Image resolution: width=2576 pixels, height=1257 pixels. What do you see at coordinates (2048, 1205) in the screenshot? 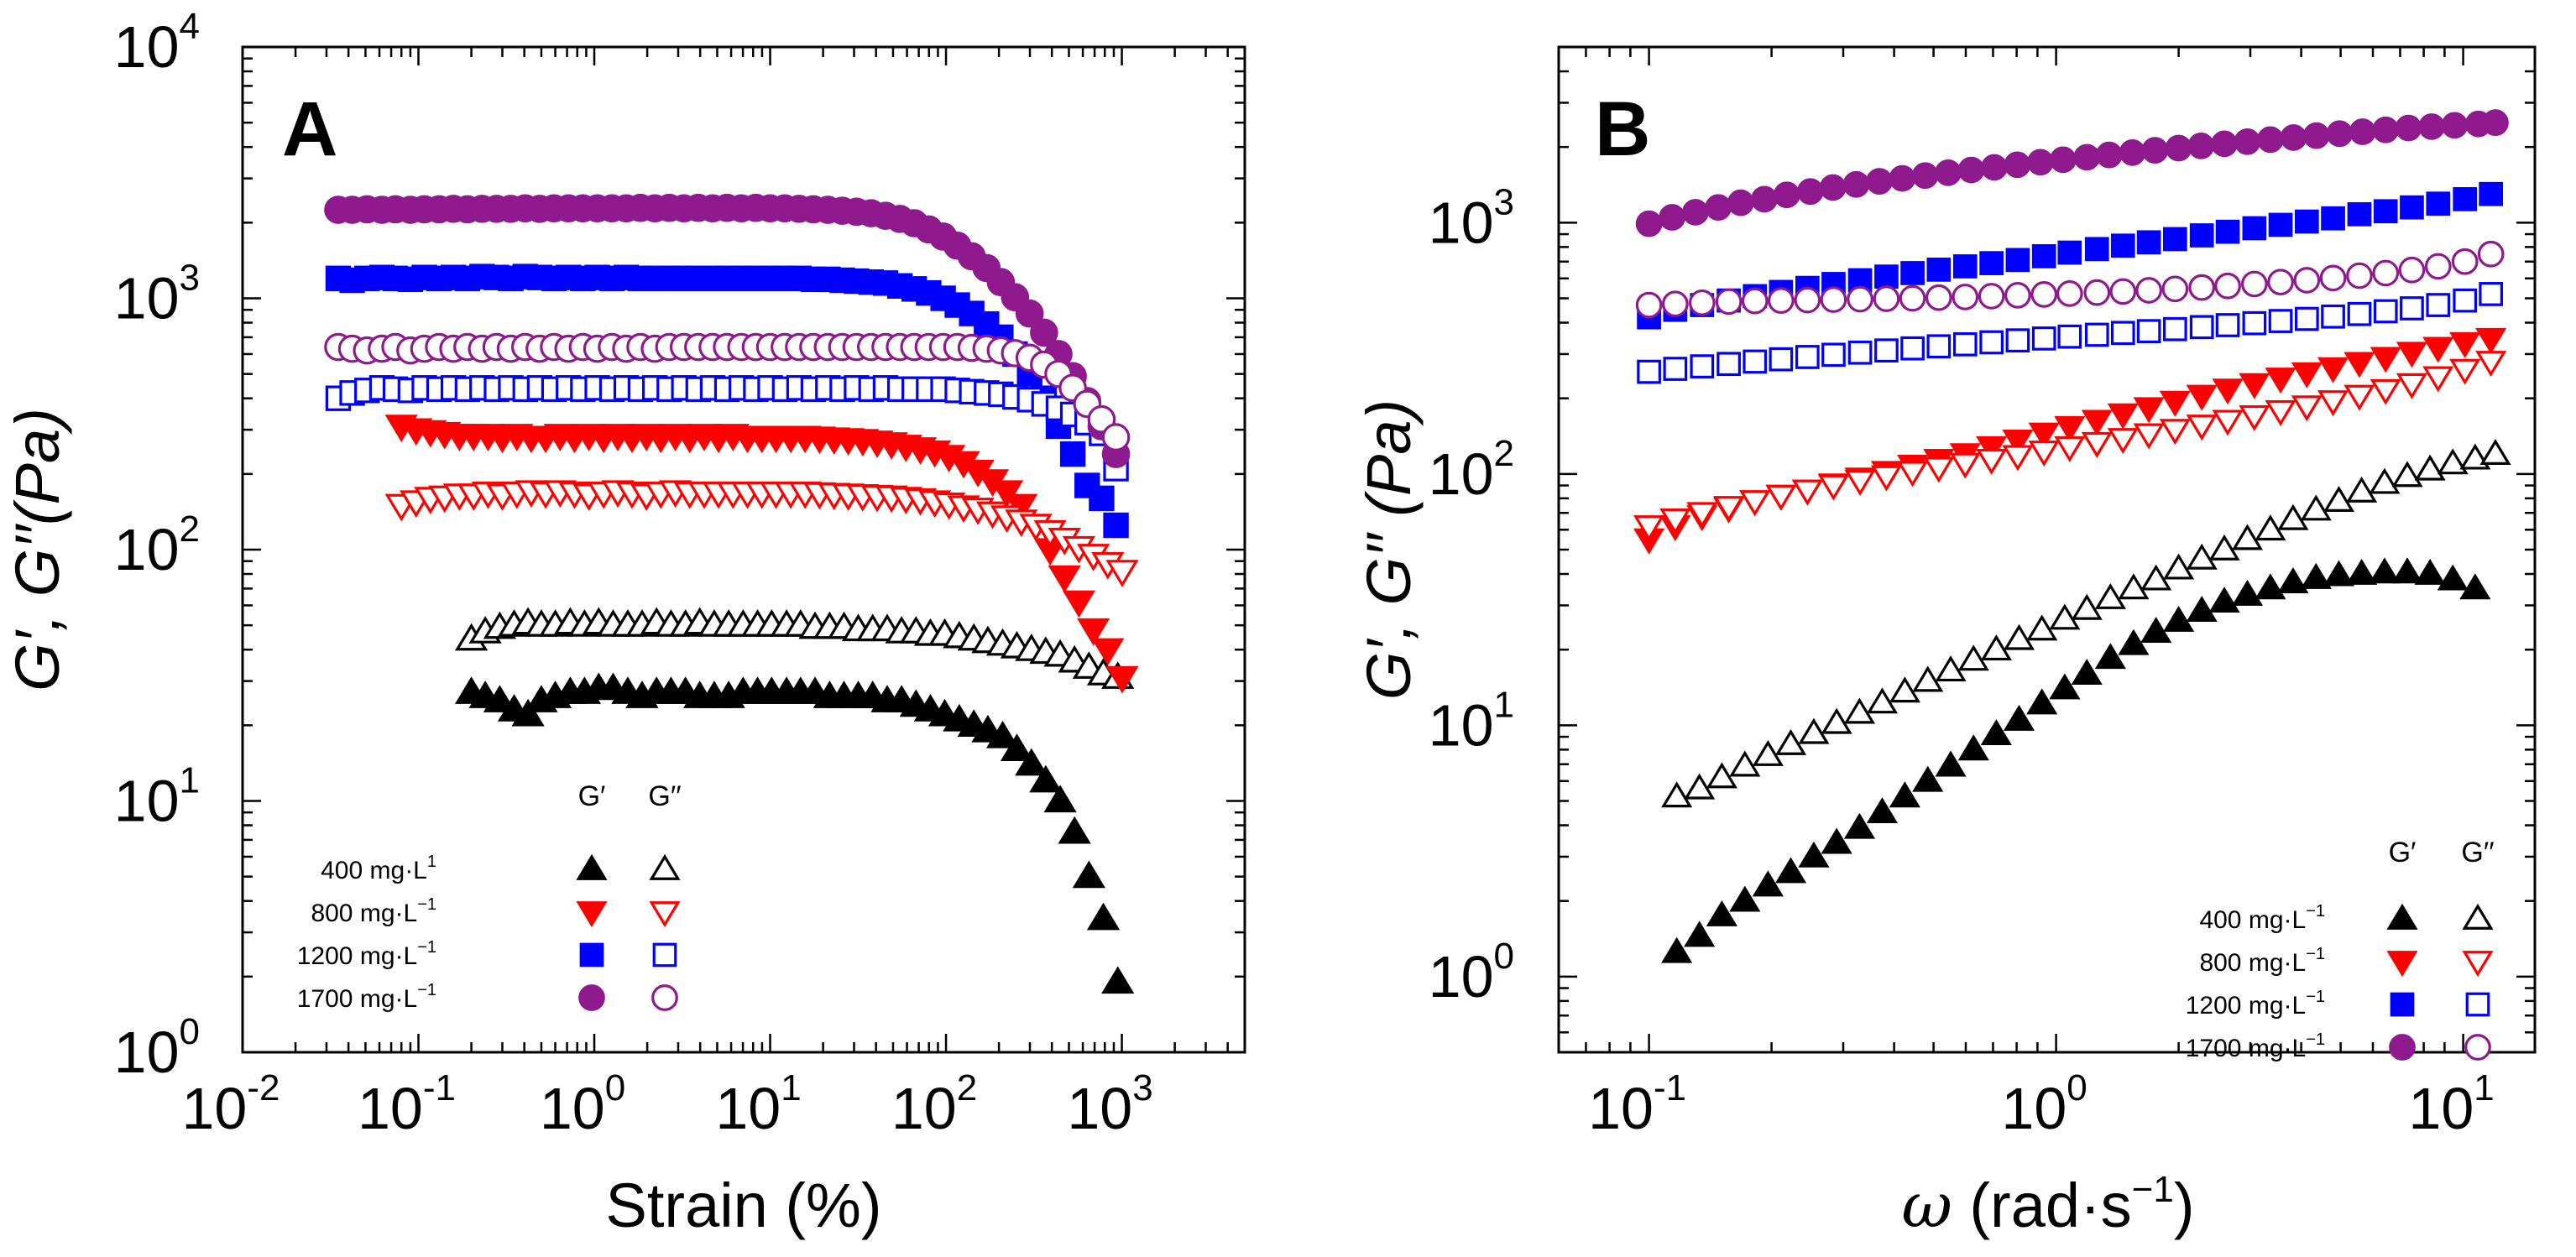
I see `x-axis-label: ω (rad·s−1)` at bounding box center [2048, 1205].